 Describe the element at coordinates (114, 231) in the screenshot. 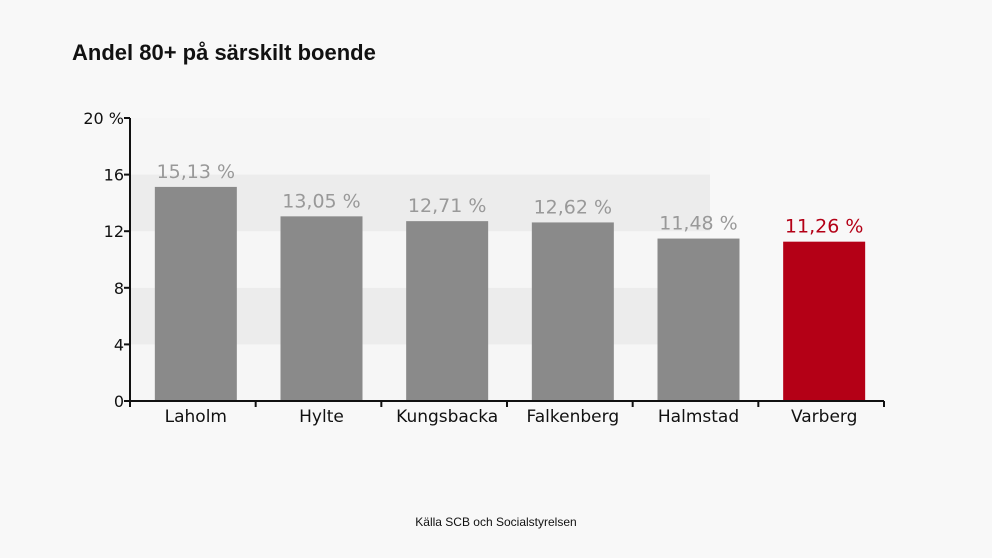

I see `y-tick-label: 12` at that location.